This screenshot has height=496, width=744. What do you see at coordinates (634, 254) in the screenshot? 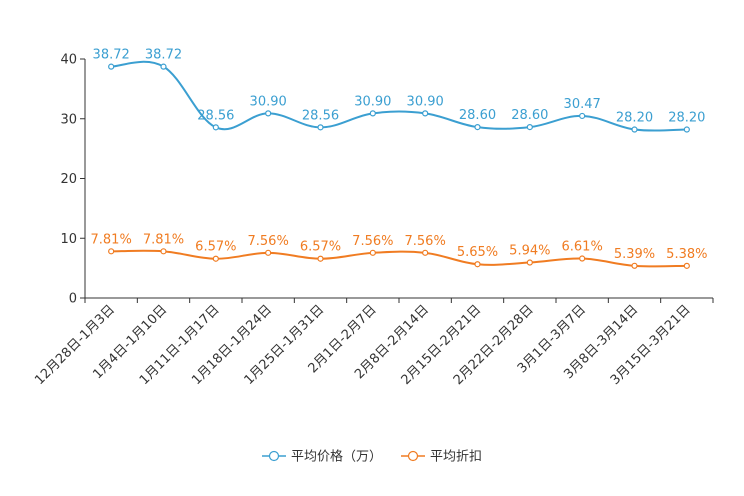
I see `data-label: 5.39%` at bounding box center [634, 254].